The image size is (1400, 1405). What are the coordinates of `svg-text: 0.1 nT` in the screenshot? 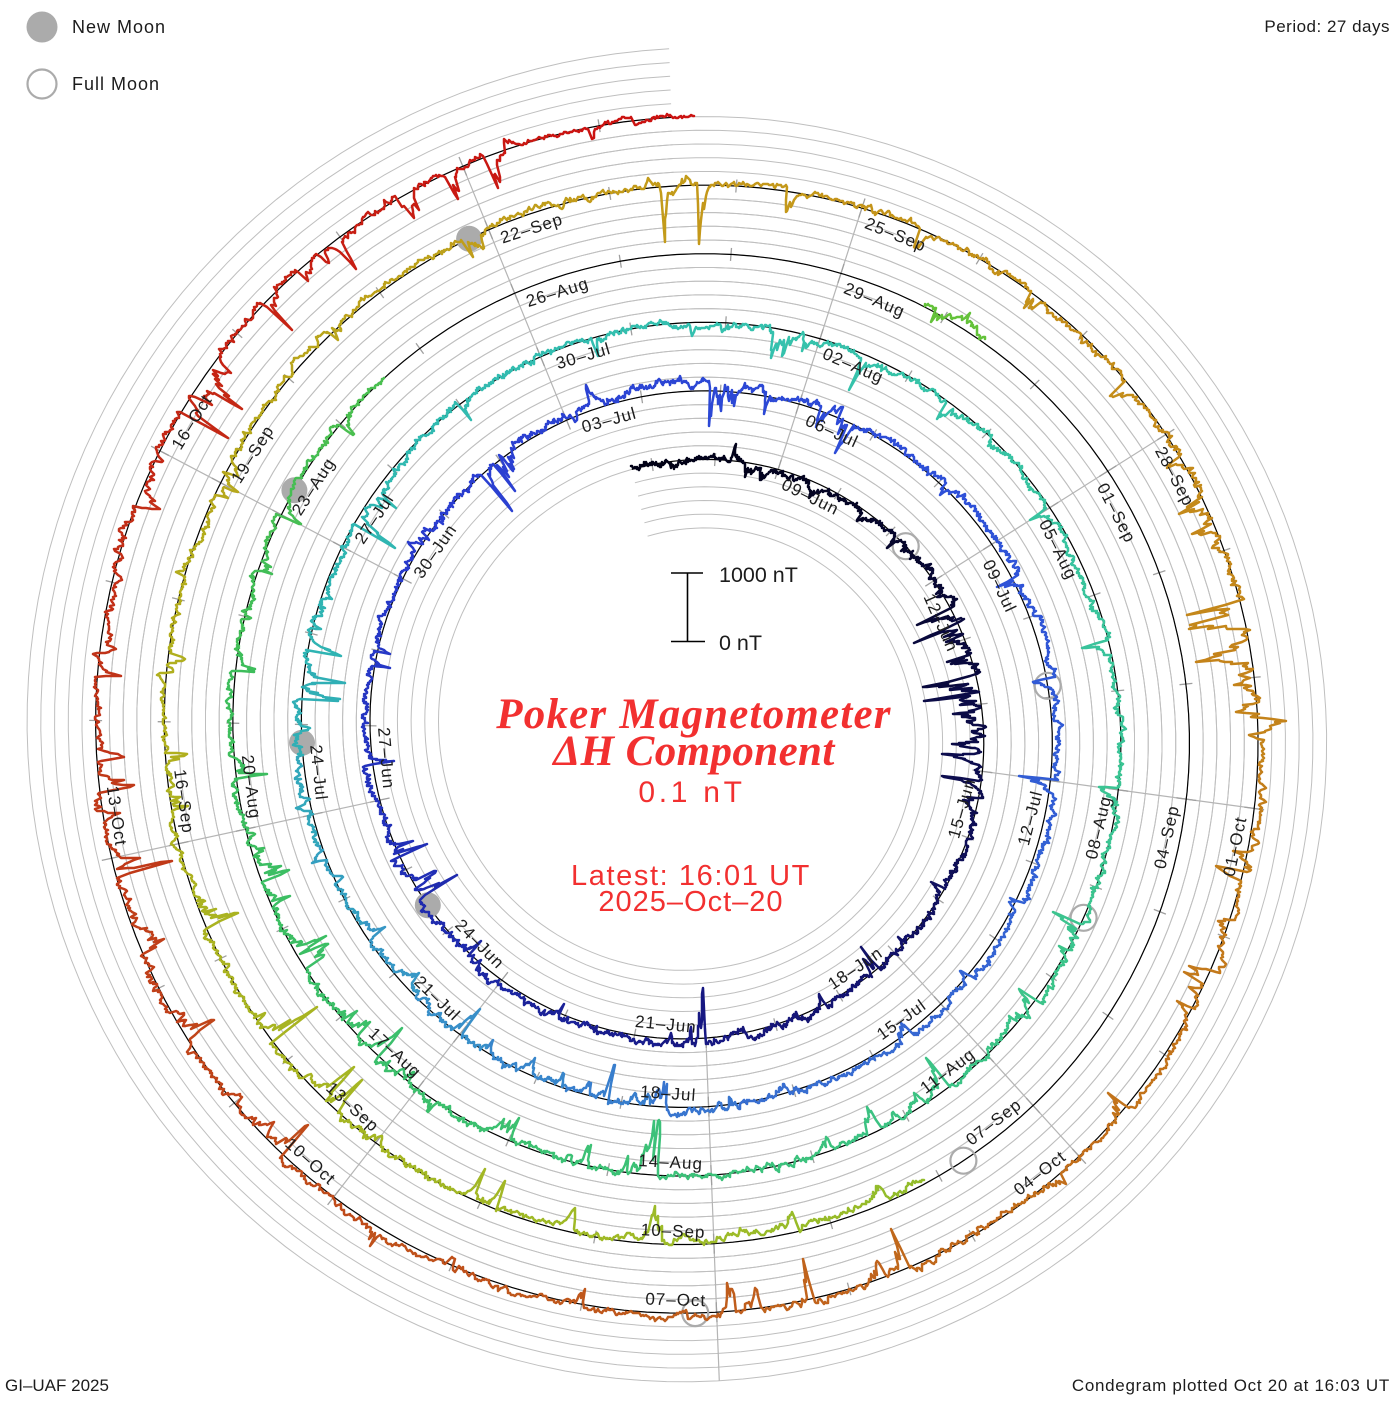 It's located at (691, 792).